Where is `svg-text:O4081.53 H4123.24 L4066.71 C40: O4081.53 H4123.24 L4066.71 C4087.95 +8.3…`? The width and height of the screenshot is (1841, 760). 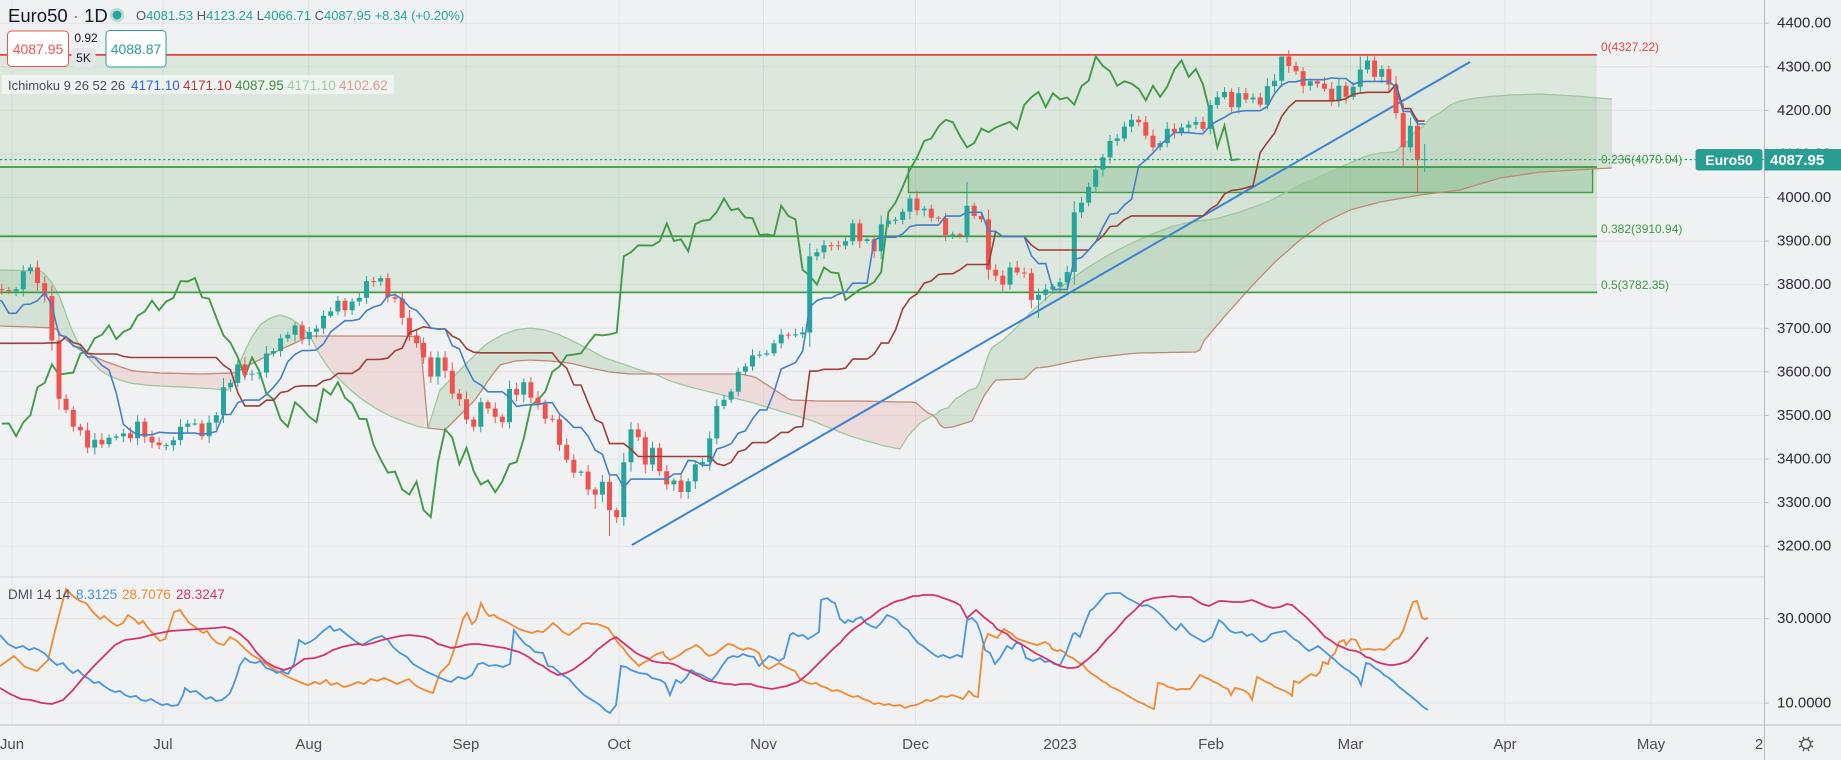 svg-text:O4081.53 H4123.24 L4066.71 C40: O4081.53 H4123.24 L4066.71 C4087.95 +8.3… is located at coordinates (300, 15).